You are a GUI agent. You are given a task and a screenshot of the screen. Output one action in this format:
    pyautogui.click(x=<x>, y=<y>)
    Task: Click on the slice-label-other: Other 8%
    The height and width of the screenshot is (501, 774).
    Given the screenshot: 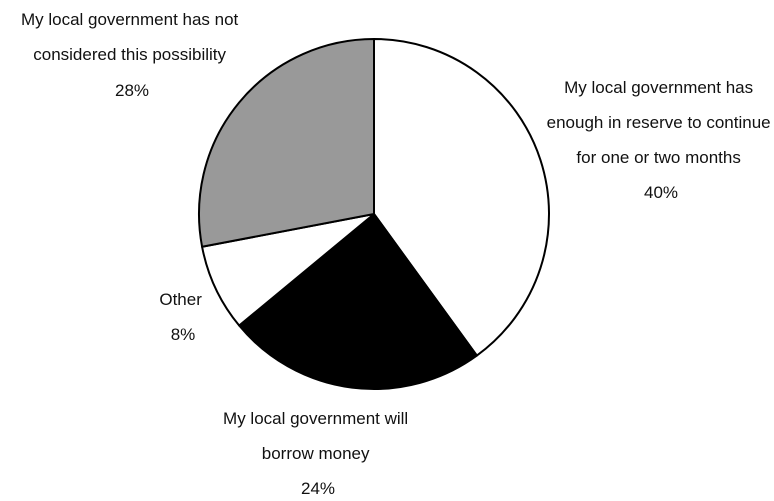 What is the action you would take?
    pyautogui.click(x=182, y=317)
    